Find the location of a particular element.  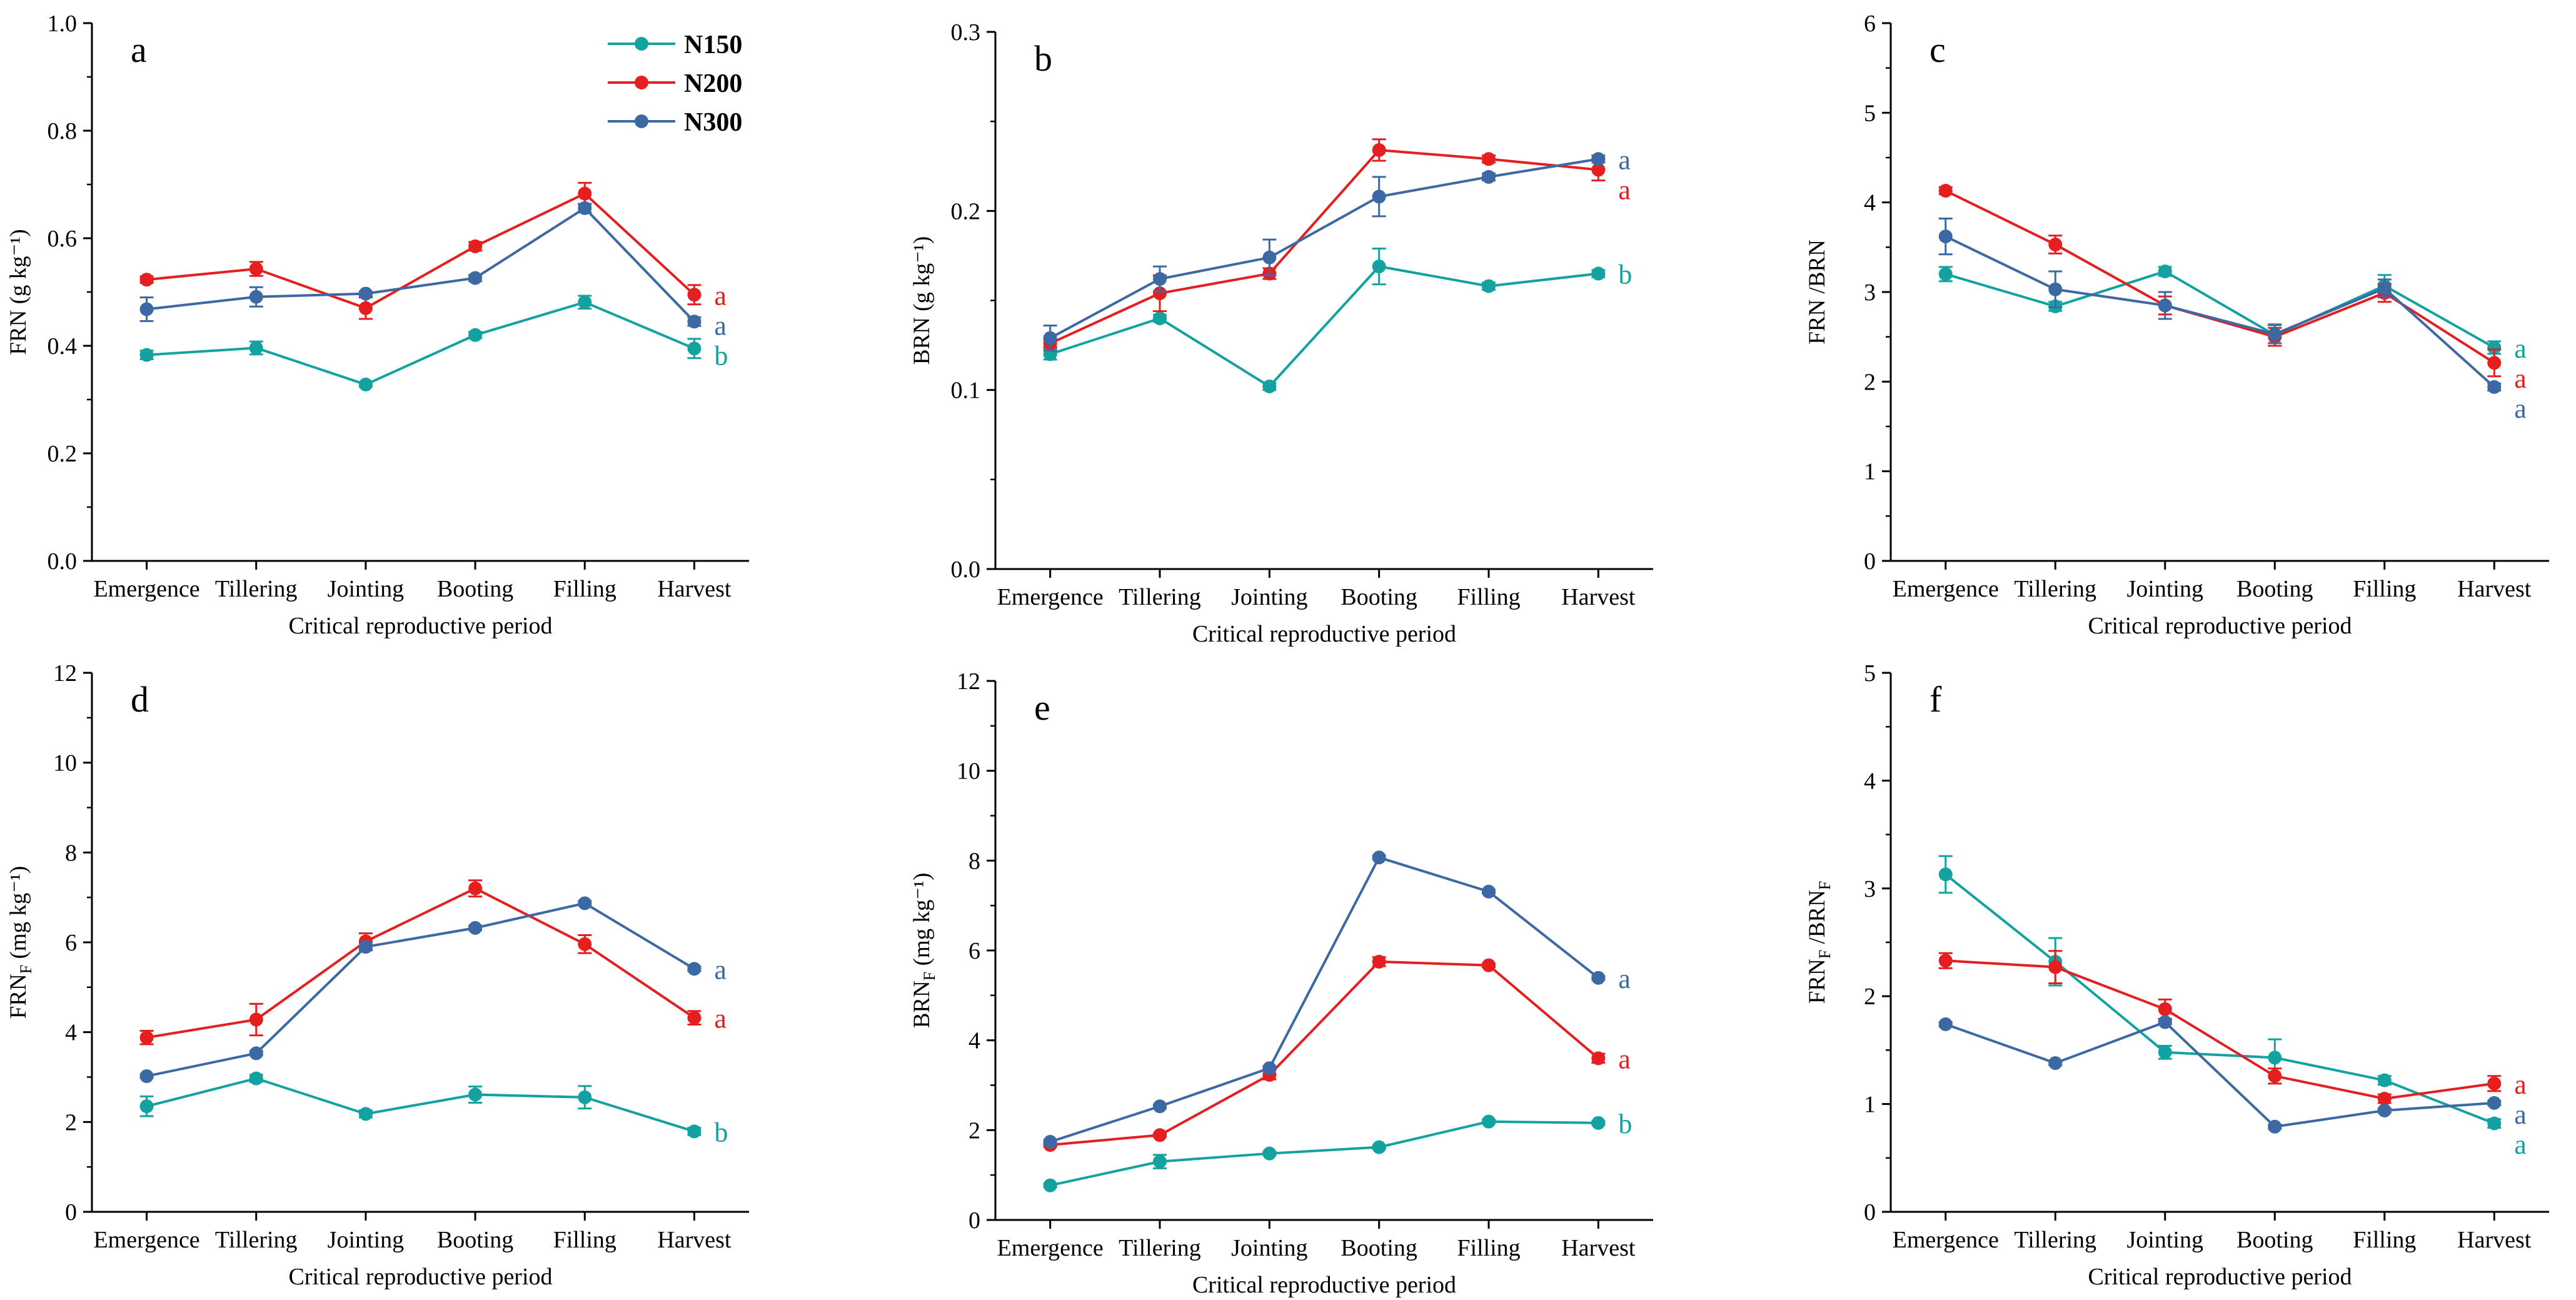

legend-label: N150 is located at coordinates (713, 45).